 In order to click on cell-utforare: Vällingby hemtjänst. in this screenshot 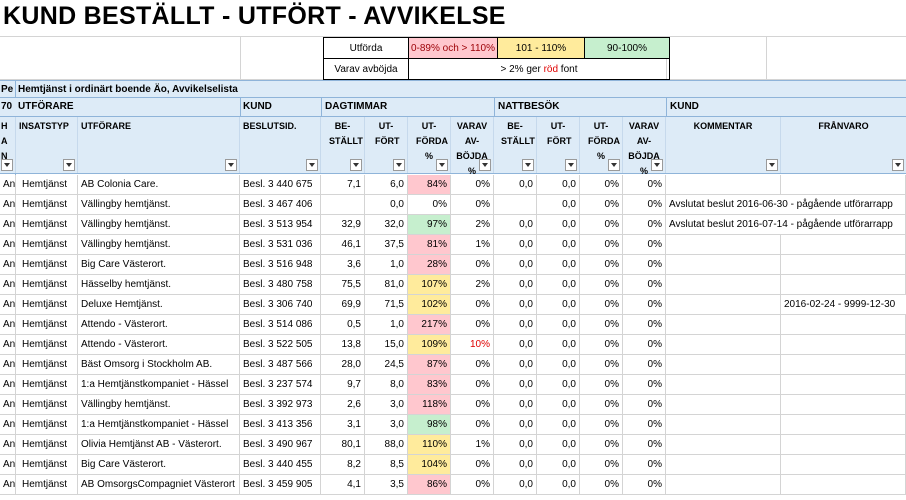, I will do `click(159, 205)`.